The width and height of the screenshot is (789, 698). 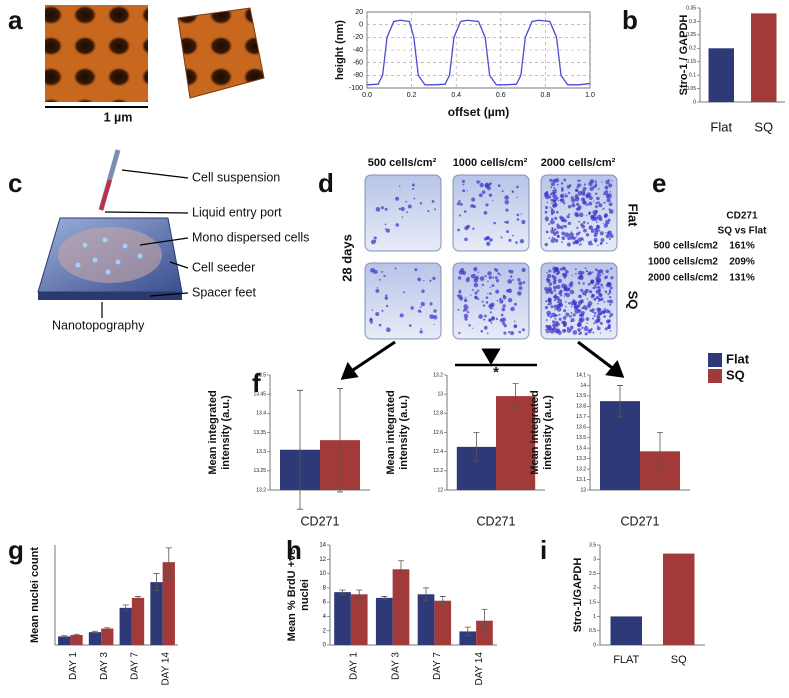 I want to click on x-tick-label: 0.6, so click(x=501, y=95).